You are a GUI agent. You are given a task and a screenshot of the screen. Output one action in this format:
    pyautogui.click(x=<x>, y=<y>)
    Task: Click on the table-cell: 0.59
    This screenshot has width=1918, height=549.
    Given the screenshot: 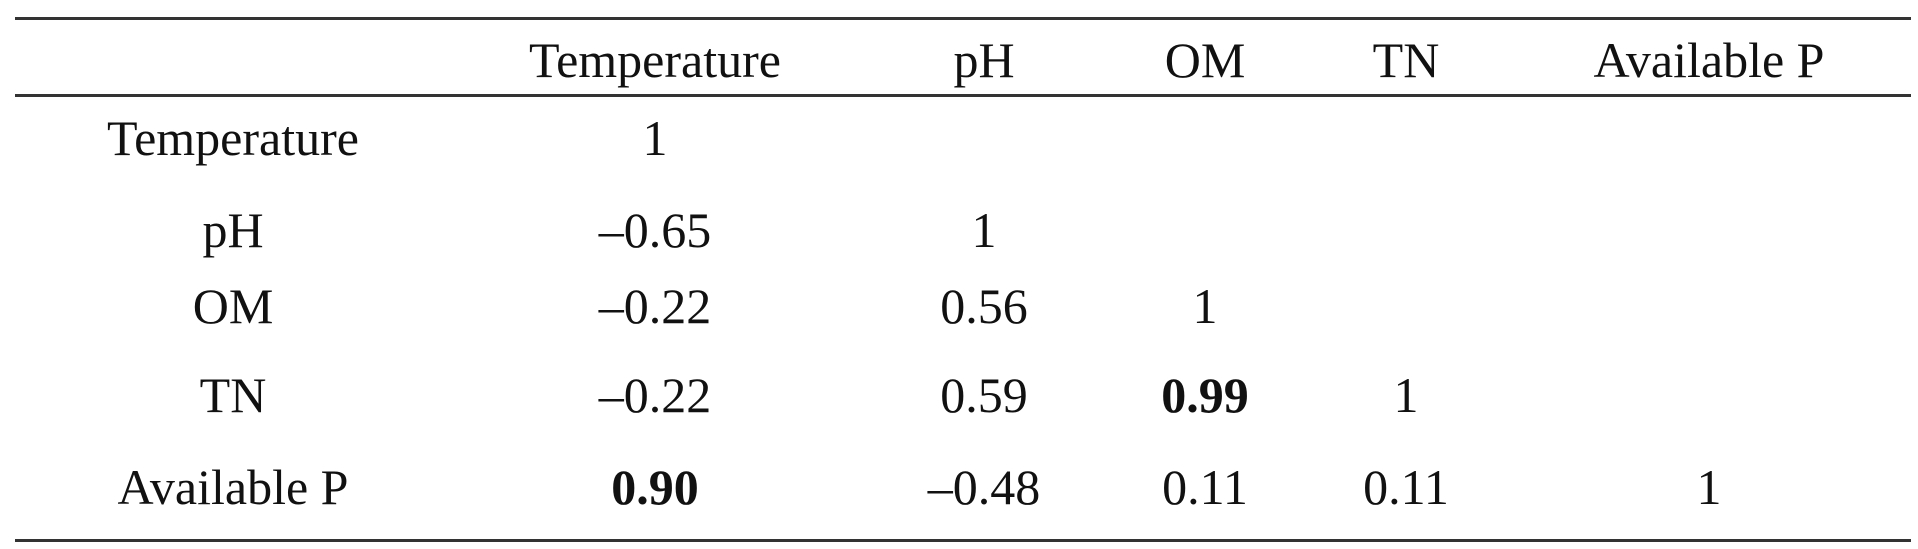 What is the action you would take?
    pyautogui.click(x=984, y=395)
    